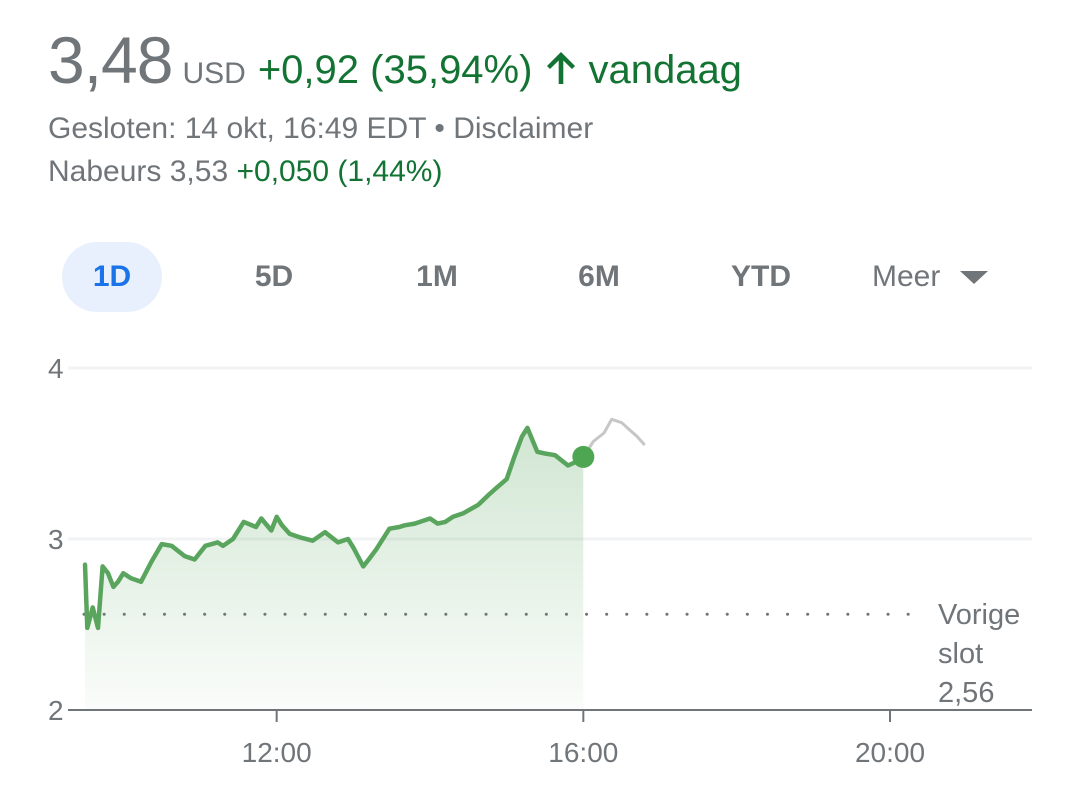 This screenshot has width=1080, height=806. Describe the element at coordinates (437, 276) in the screenshot. I see `tab-1m: 1M` at that location.